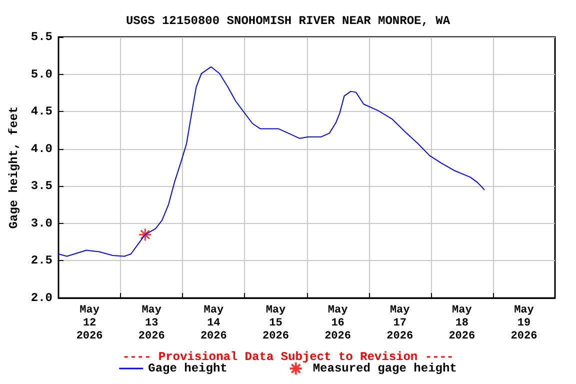  Describe the element at coordinates (41, 149) in the screenshot. I see `y-tick-label: 4.0` at that location.